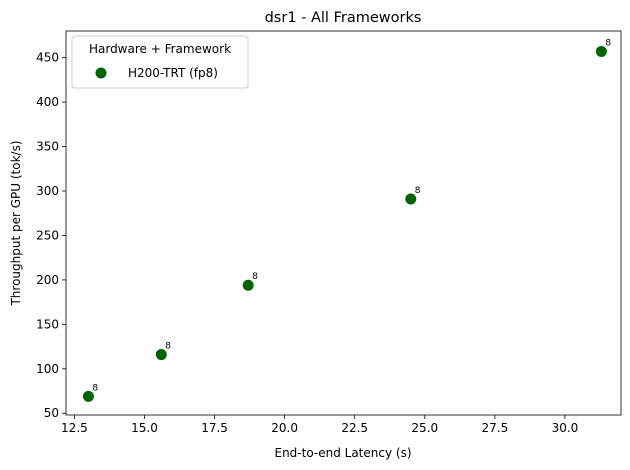  What do you see at coordinates (47, 58) in the screenshot?
I see `y-tick-label: 450` at bounding box center [47, 58].